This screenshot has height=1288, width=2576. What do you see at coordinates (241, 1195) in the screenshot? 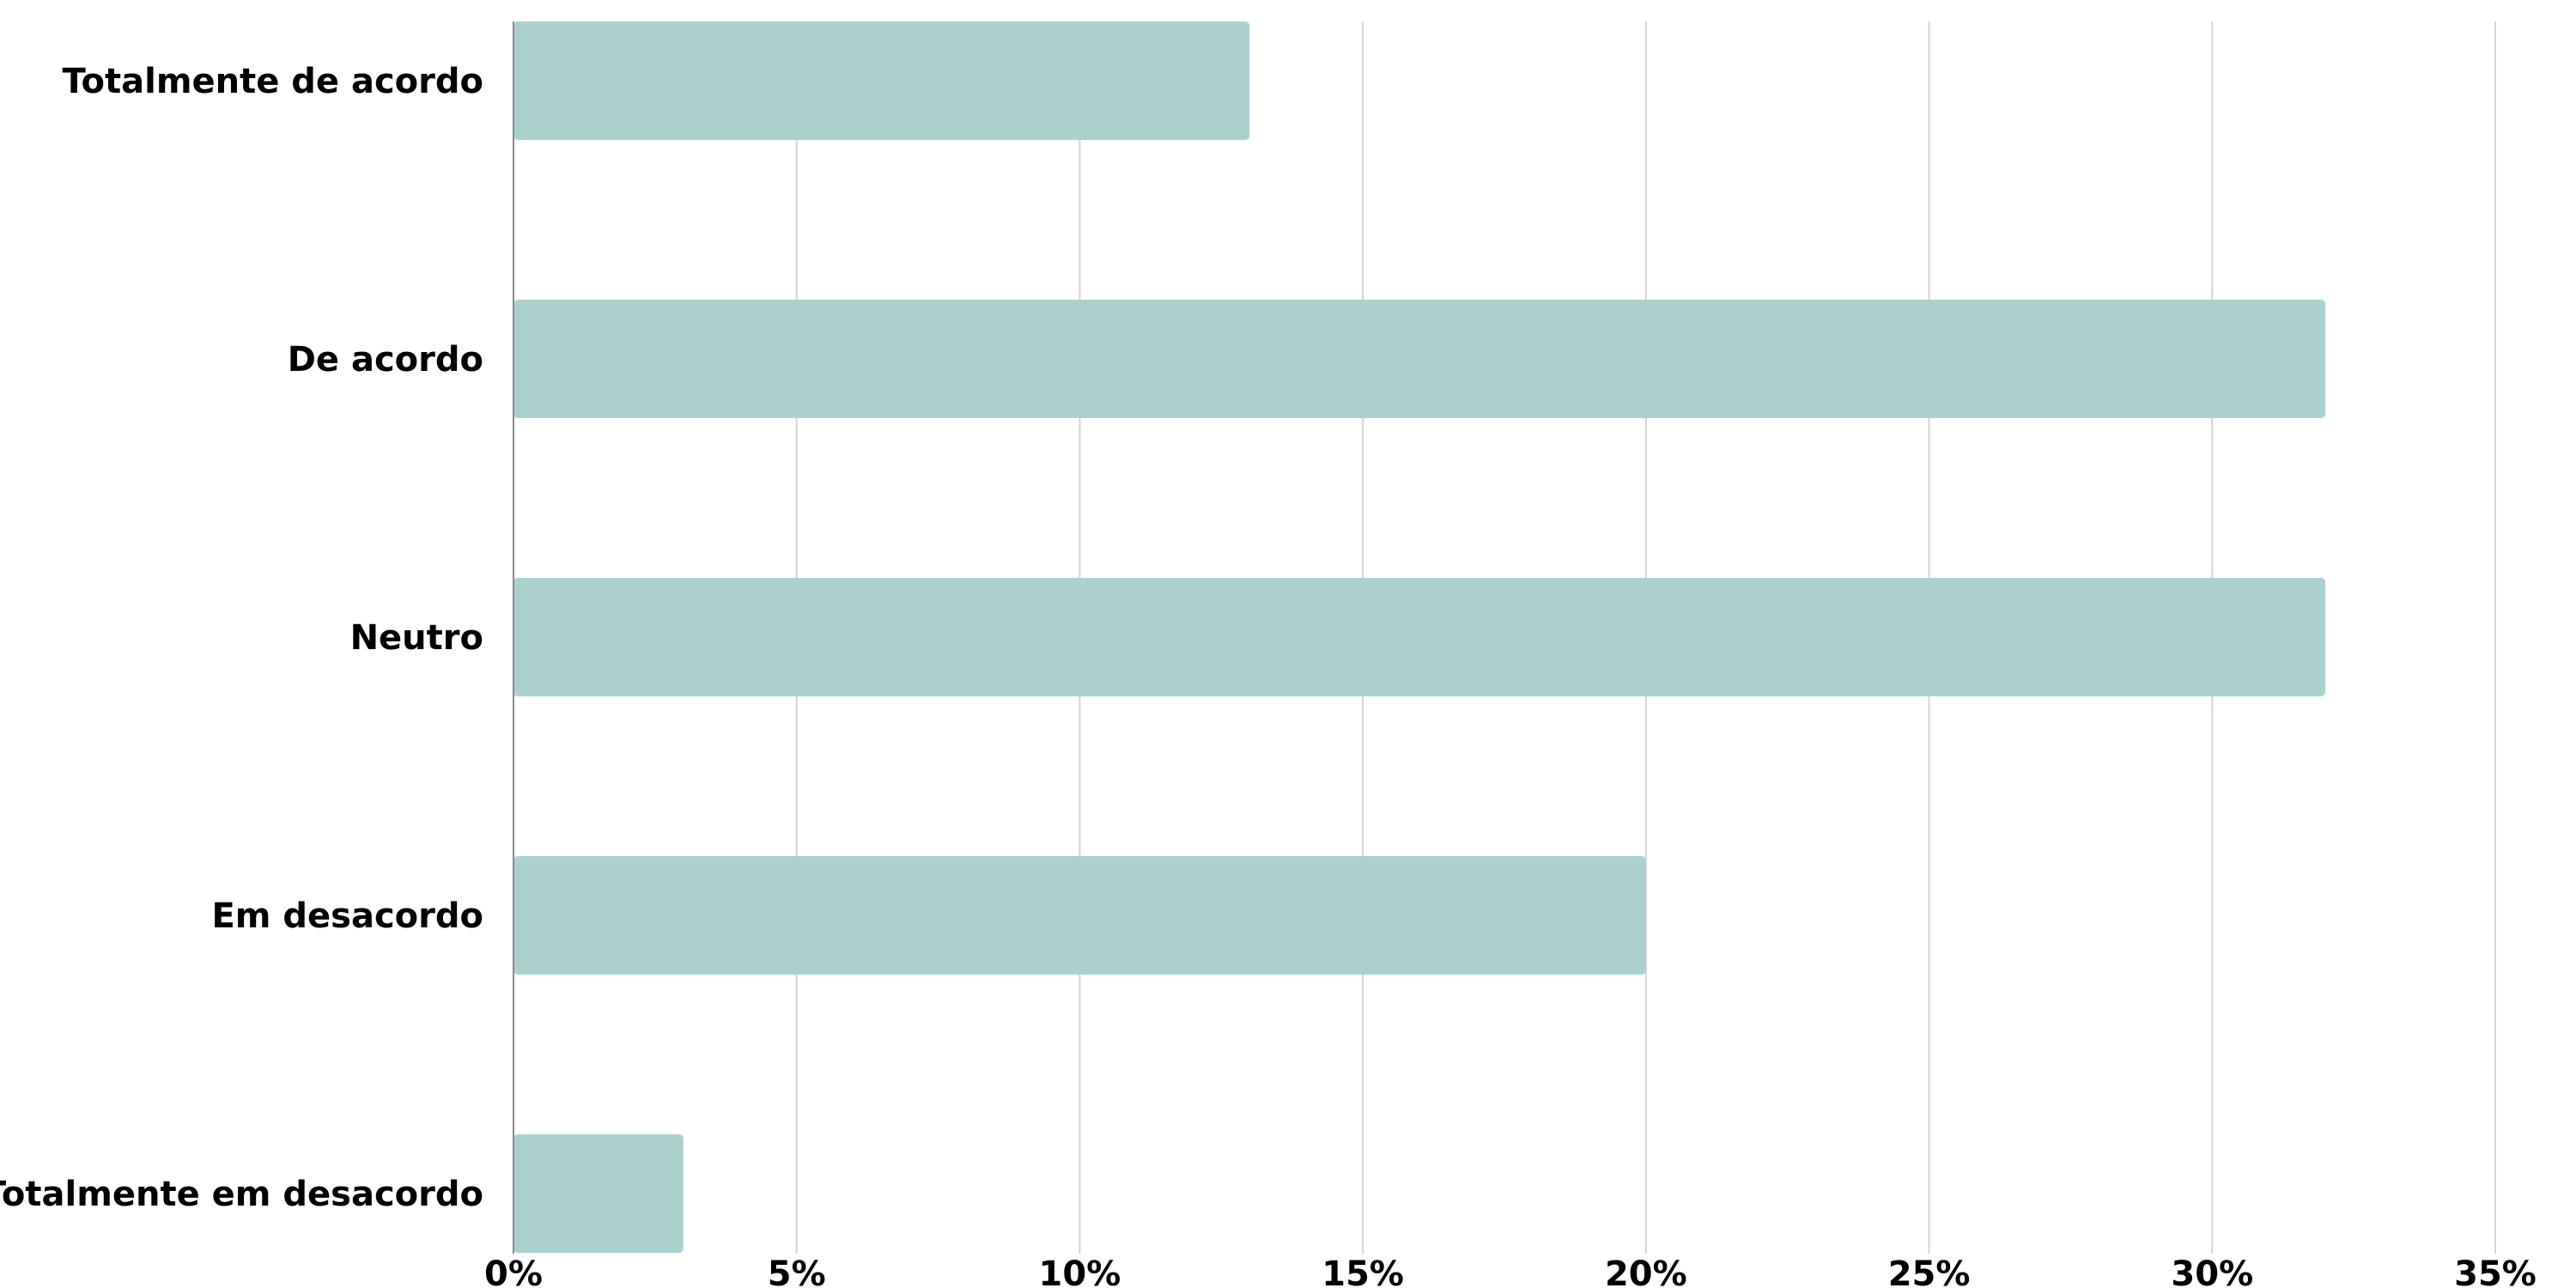
I see `category-label: Totalmente em desacordo` at bounding box center [241, 1195].